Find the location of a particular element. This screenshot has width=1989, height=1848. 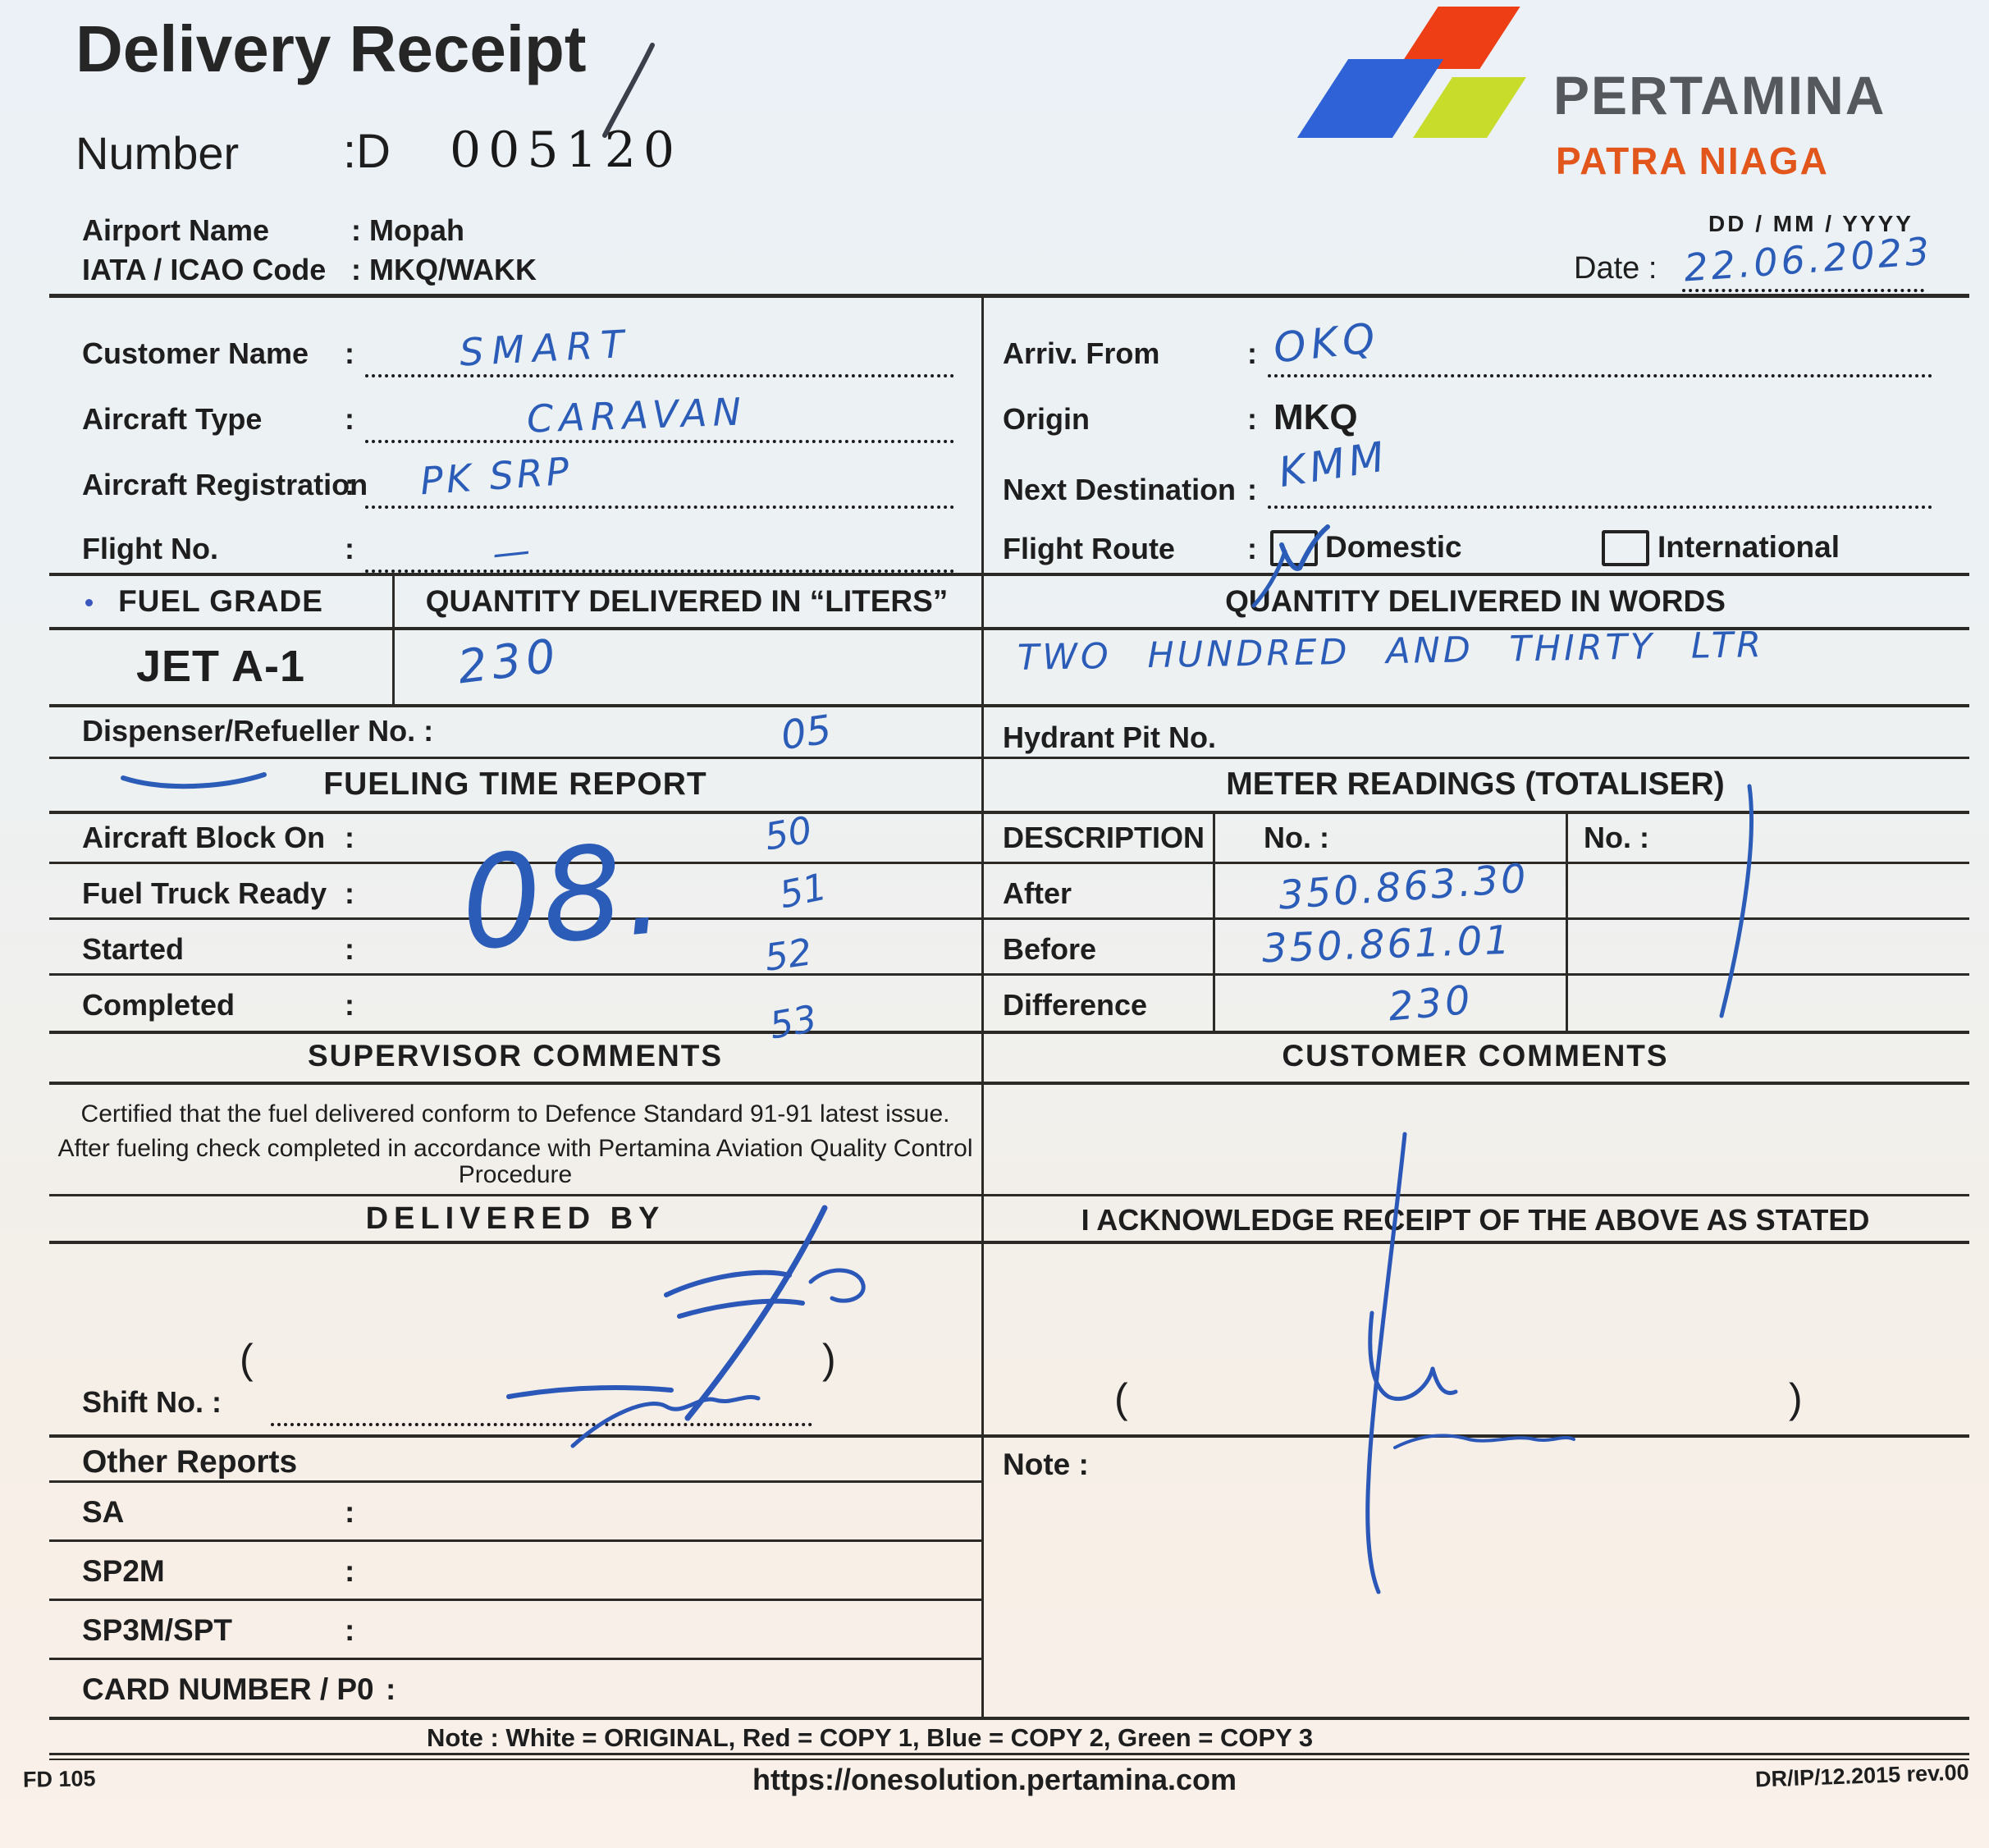

brand-subtitle: PATRA NIAGA is located at coordinates (1692, 161).